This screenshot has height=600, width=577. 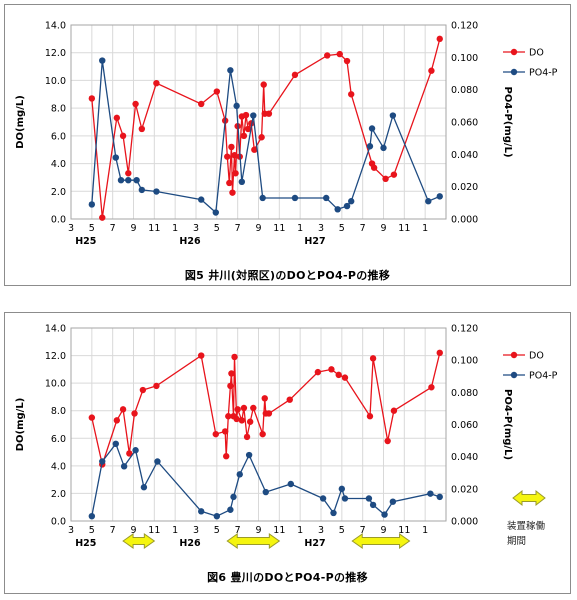 I want to click on y-tick-label: 0.0, so click(x=58, y=522).